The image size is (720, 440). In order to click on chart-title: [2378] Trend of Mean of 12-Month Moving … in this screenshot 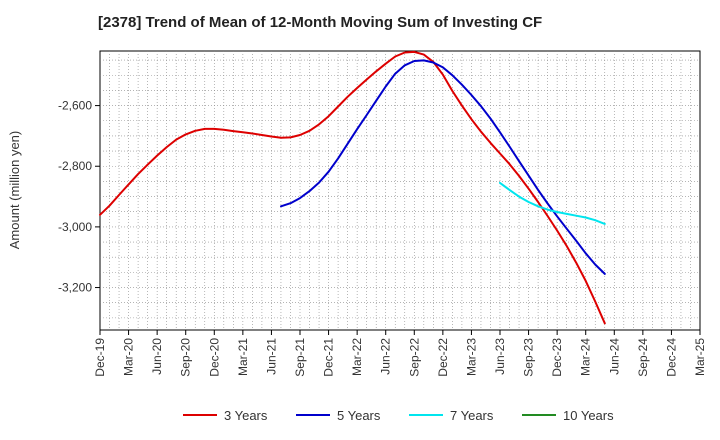, I will do `click(320, 22)`.